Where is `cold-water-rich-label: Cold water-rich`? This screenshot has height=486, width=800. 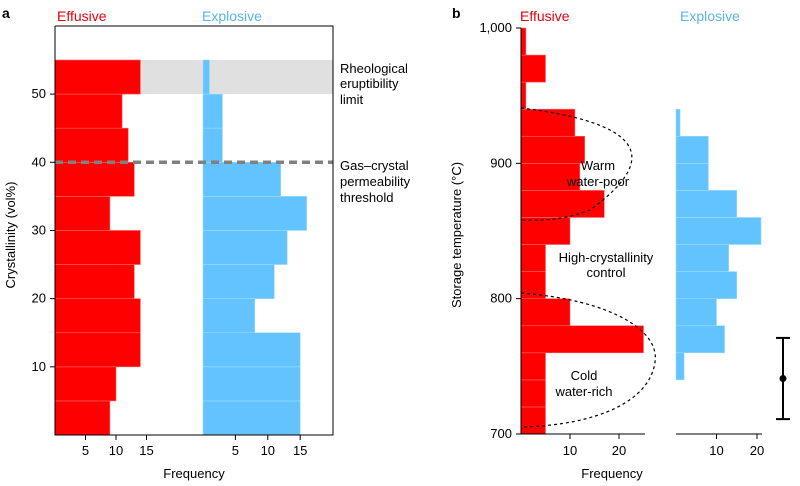
cold-water-rich-label: Cold water-rich is located at coordinates (583, 383).